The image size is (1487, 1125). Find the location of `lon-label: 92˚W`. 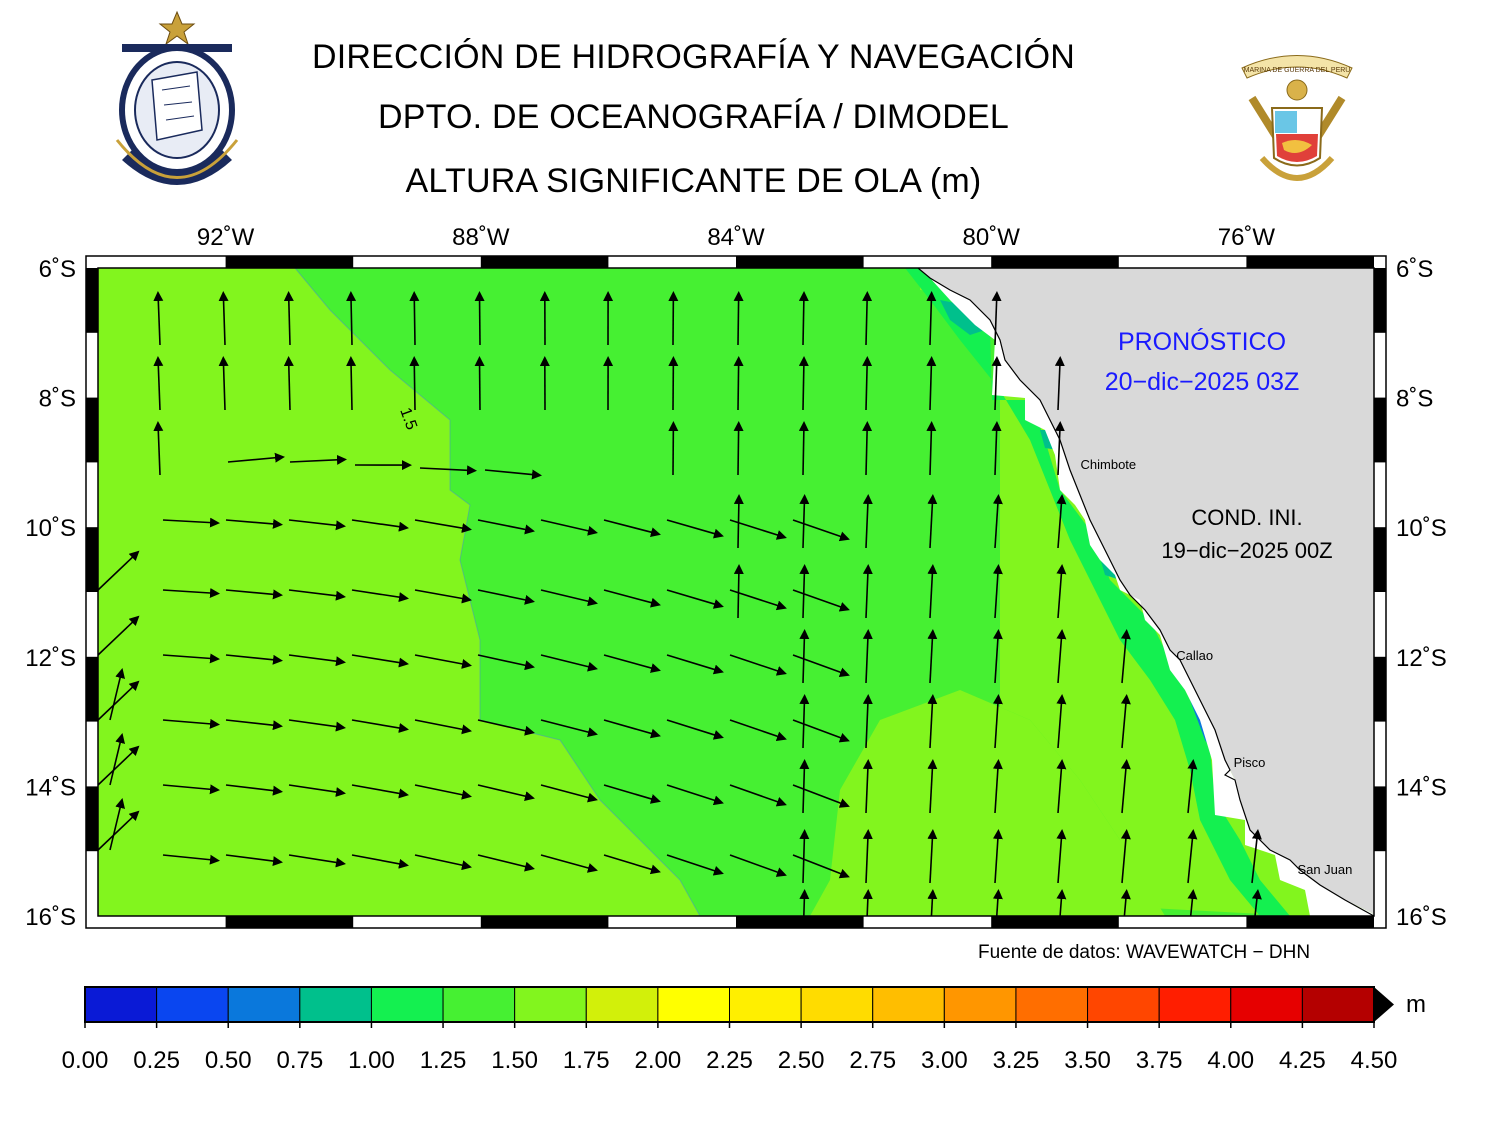

lon-label: 92˚W is located at coordinates (226, 237).